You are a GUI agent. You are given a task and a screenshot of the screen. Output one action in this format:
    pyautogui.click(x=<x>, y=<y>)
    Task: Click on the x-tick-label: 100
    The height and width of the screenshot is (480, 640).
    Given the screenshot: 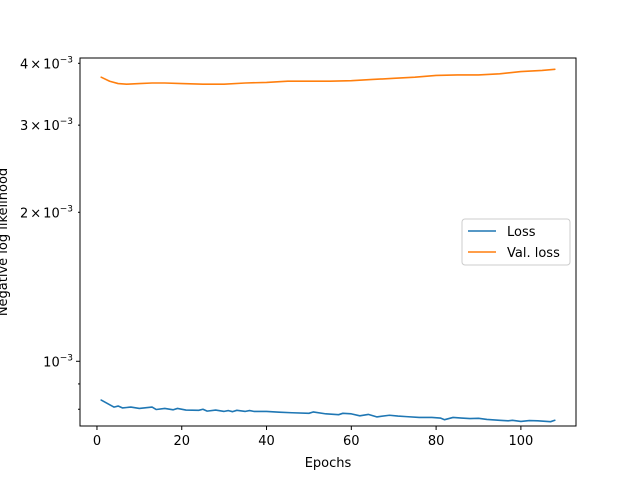 What is the action you would take?
    pyautogui.click(x=520, y=441)
    